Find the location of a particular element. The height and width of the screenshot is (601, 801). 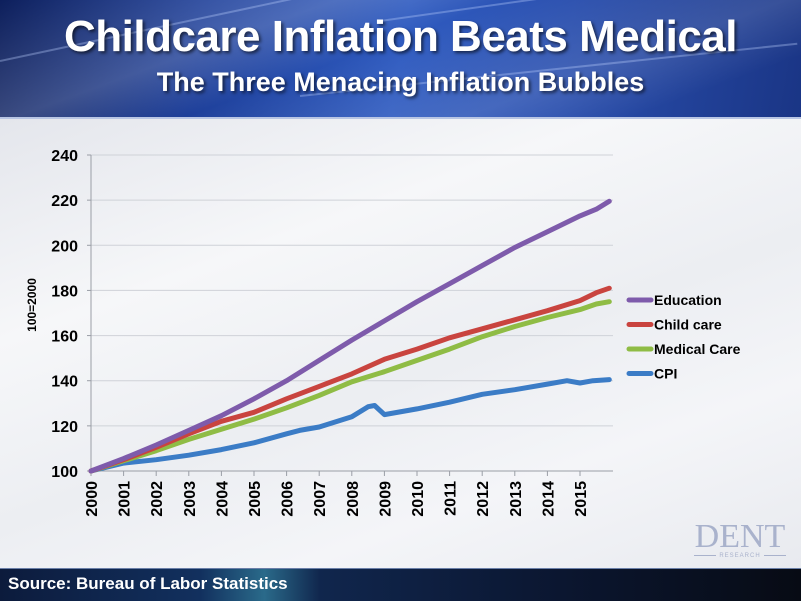

legend-item: CPI is located at coordinates (651, 374).